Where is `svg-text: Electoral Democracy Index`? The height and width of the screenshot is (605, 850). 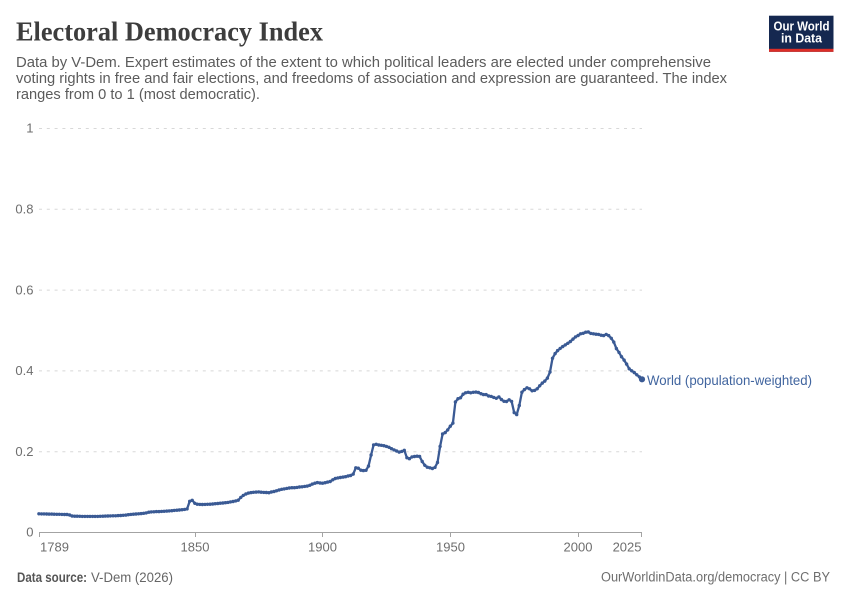 svg-text: Electoral Democracy Index is located at coordinates (169, 32).